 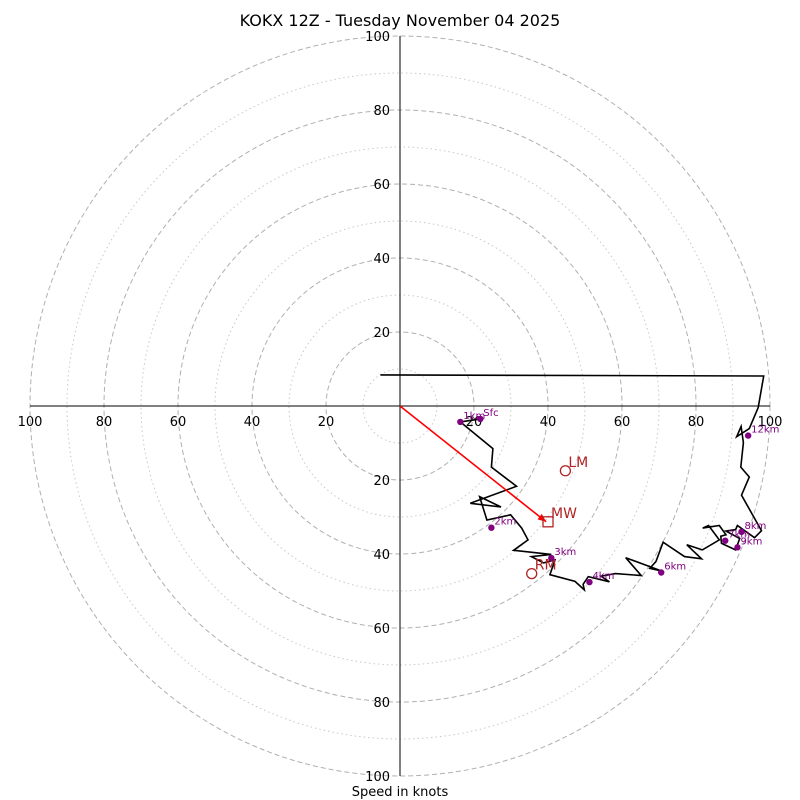 What do you see at coordinates (565, 471) in the screenshot?
I see `lm-marker` at bounding box center [565, 471].